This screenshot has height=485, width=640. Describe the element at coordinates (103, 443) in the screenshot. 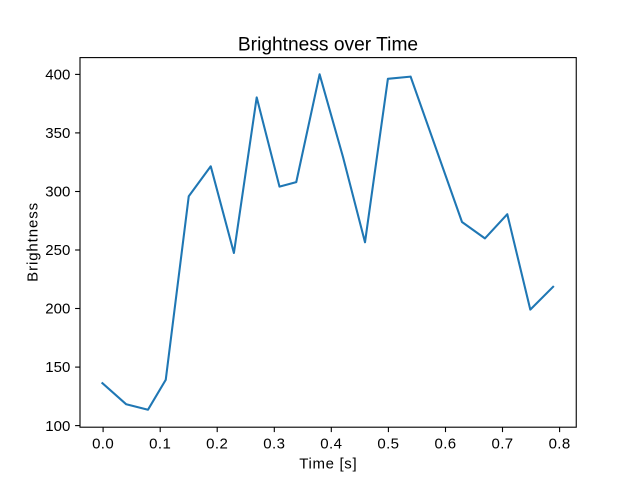

I see `svg-text: 0.0` at that location.